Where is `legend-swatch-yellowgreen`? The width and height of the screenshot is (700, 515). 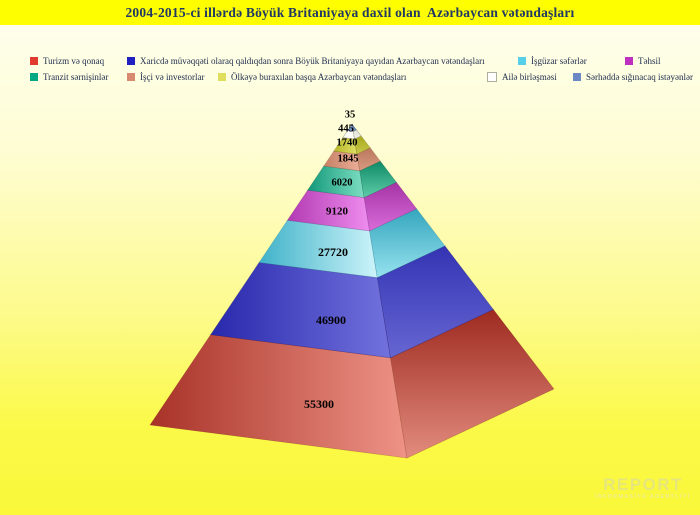 legend-swatch-yellowgreen is located at coordinates (222, 77).